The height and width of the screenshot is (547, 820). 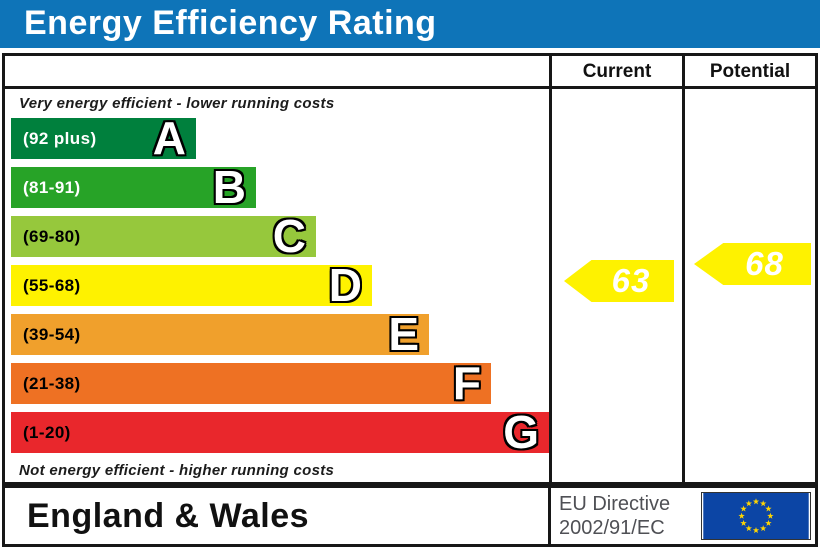 What do you see at coordinates (614, 516) in the screenshot?
I see `eu-directive-label: EU Directive 2002/91/EC` at bounding box center [614, 516].